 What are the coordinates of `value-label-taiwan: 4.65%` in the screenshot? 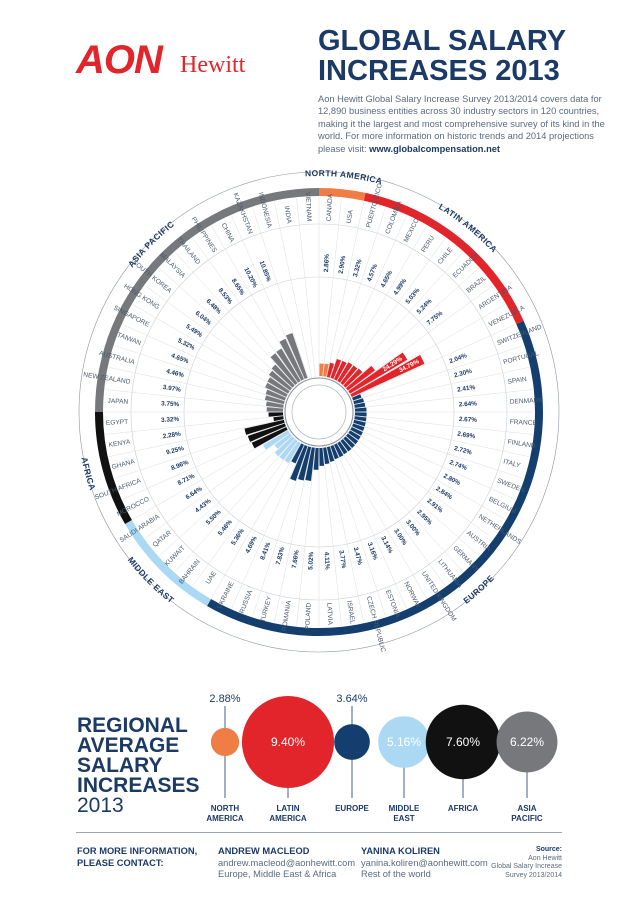 It's located at (180, 358).